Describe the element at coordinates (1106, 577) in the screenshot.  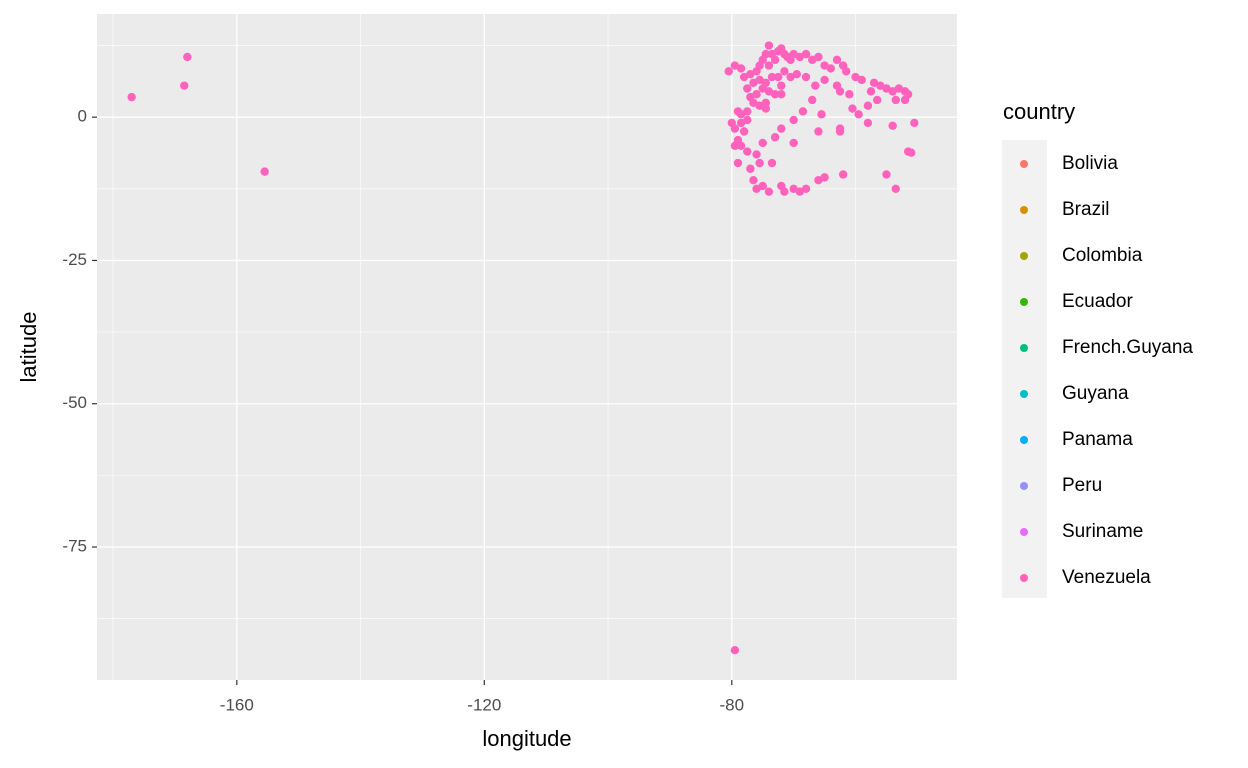
I see `legend-label: Venezuela` at that location.